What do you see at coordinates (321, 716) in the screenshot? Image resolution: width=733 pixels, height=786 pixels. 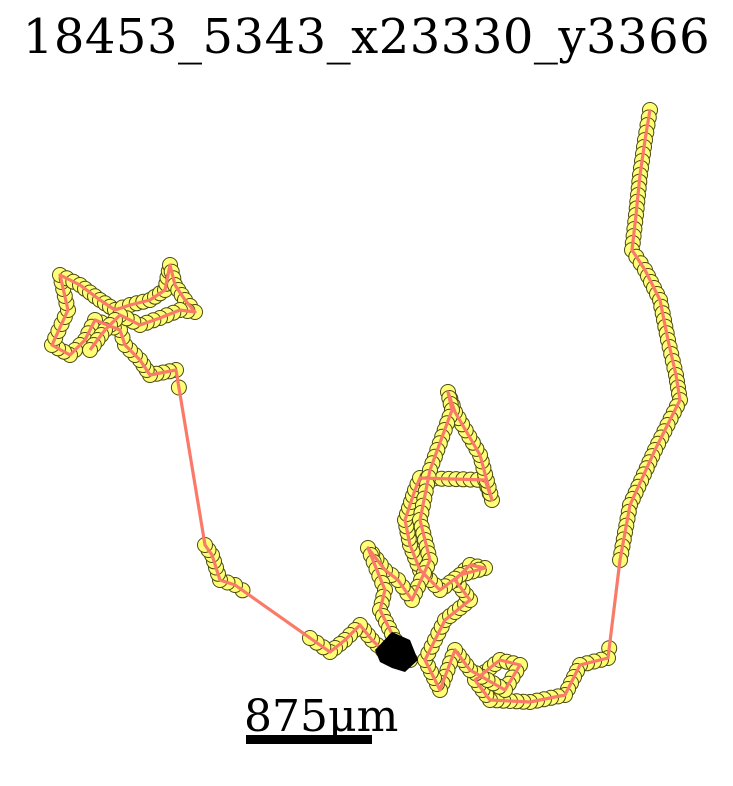 I see `scale-bar-label: 875µm` at bounding box center [321, 716].